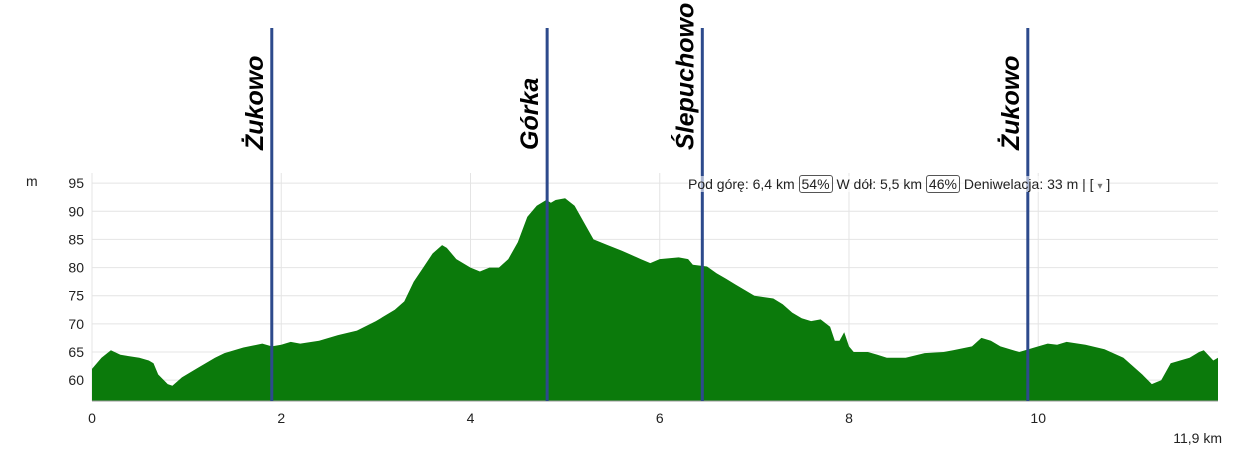 This screenshot has width=1238, height=454. What do you see at coordinates (1108, 184) in the screenshot?
I see `close: ]` at bounding box center [1108, 184].